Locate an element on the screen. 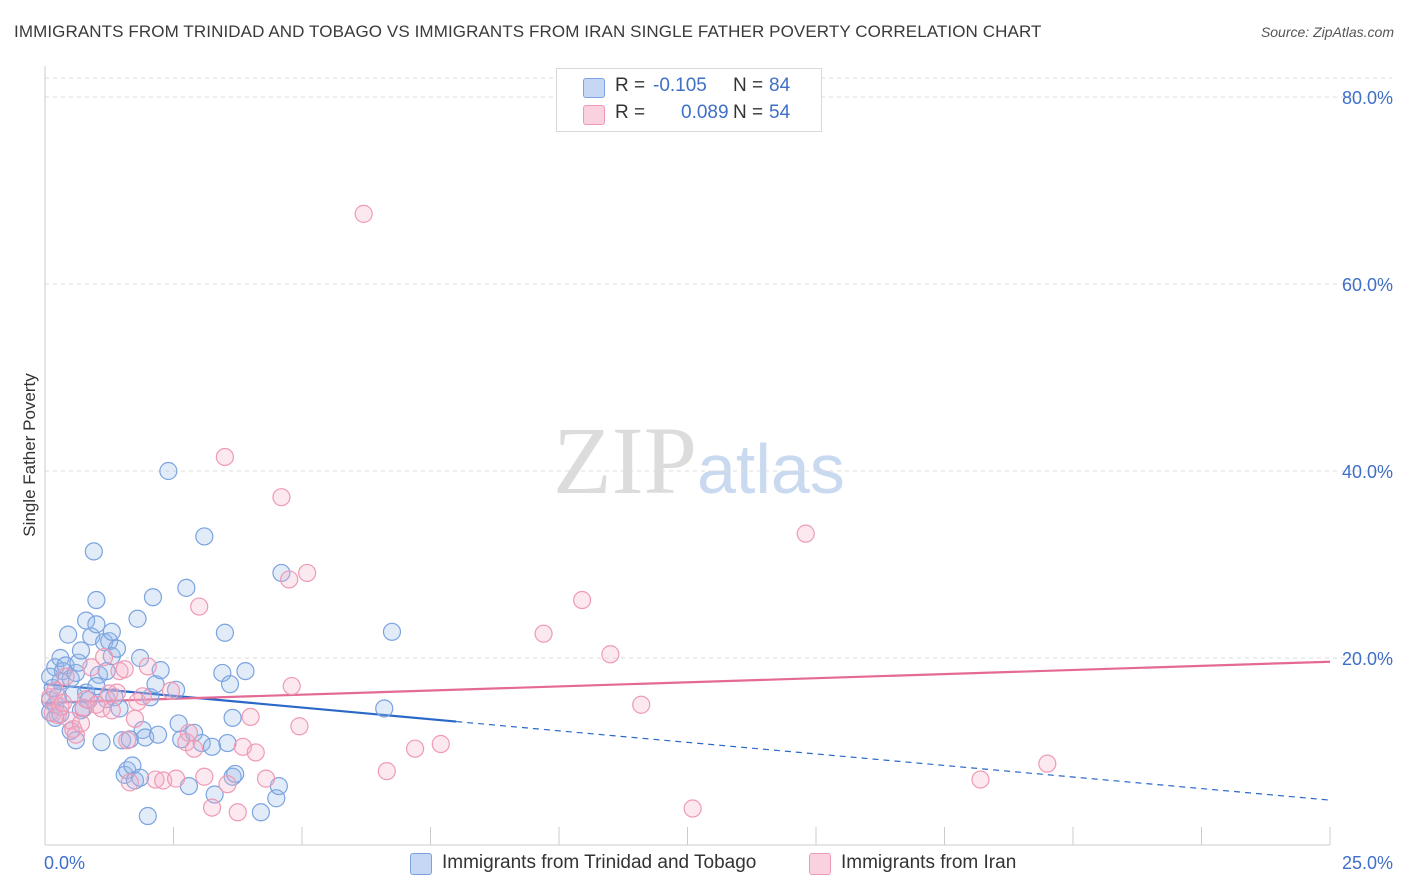 The image size is (1406, 892). bottom-legend-label-trinidad: Immigrants from Trinidad and Tobago is located at coordinates (599, 862).